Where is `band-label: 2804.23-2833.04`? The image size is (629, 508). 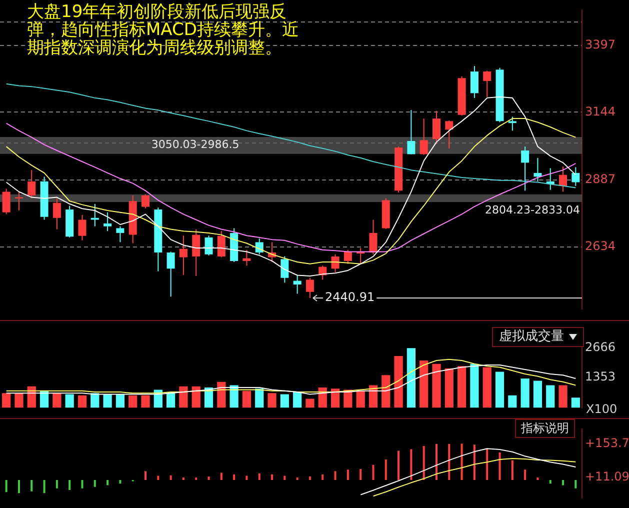
band-label: 2804.23-2833.04 is located at coordinates (532, 209).